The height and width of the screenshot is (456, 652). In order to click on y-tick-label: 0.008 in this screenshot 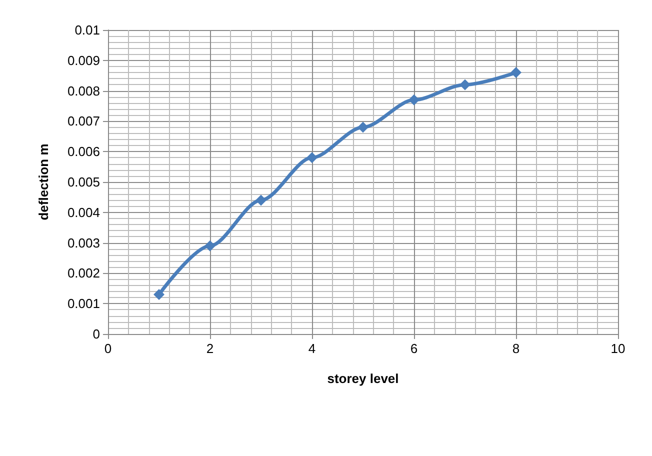, I will do `click(83, 90)`.